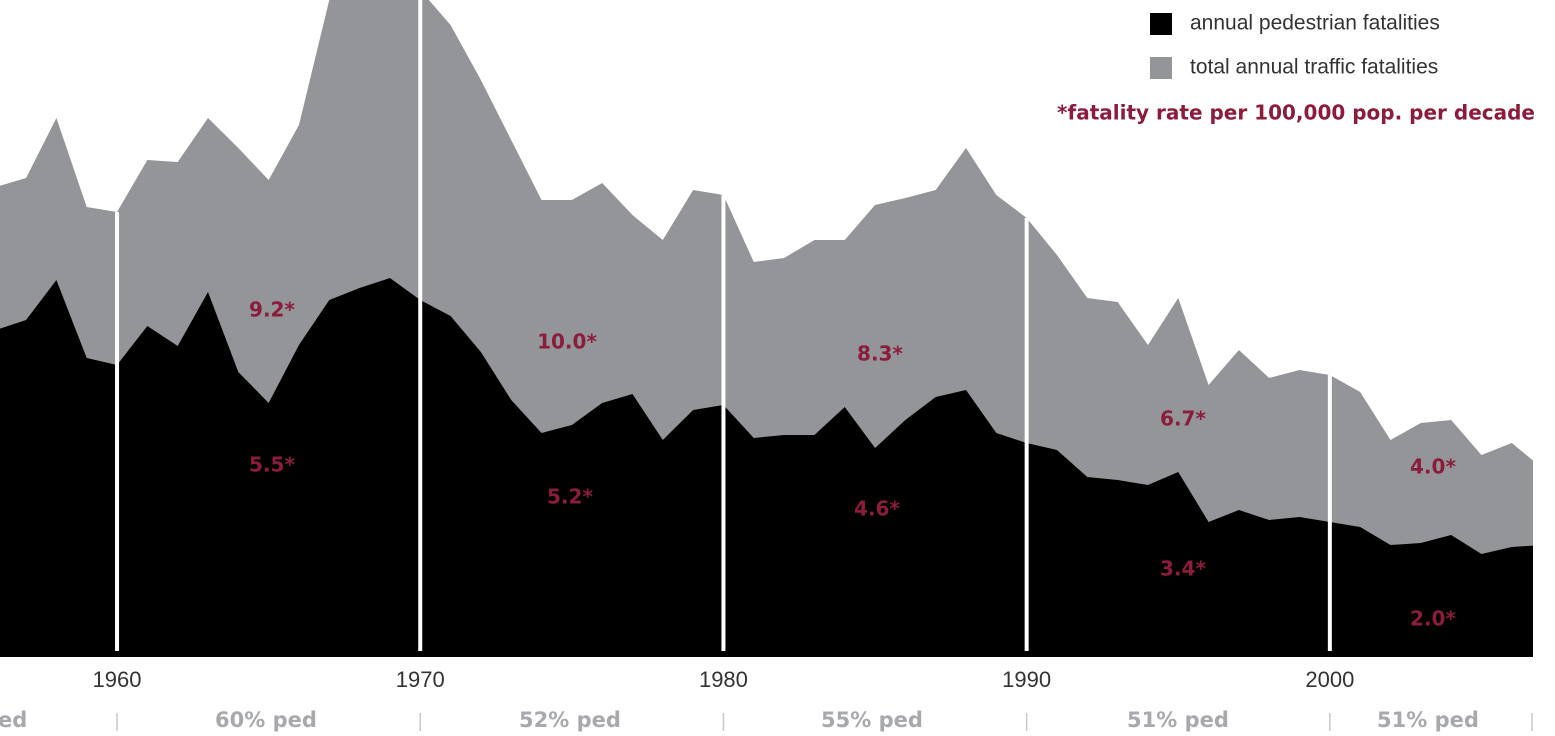 The image size is (1555, 736). Describe the element at coordinates (570, 720) in the screenshot. I see `decade-label: 52% ped` at that location.